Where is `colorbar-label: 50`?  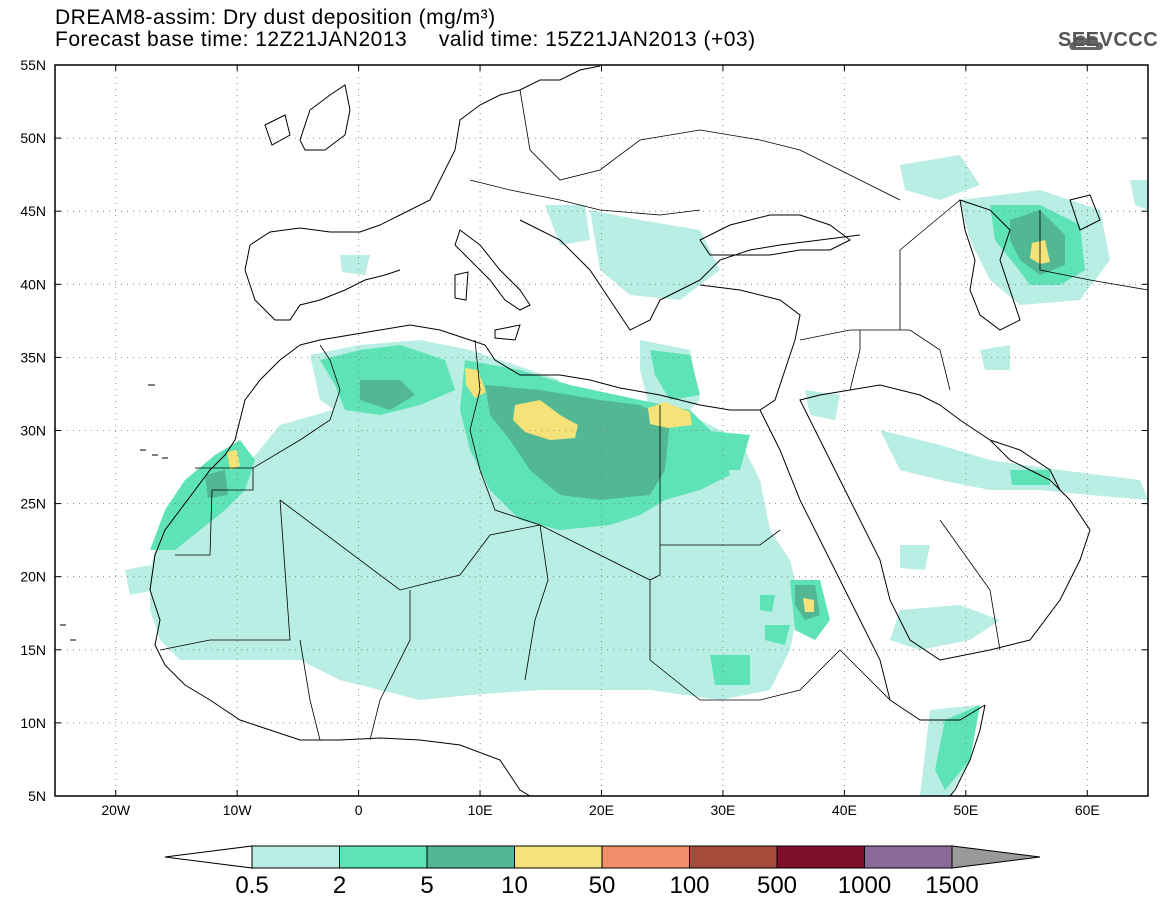
colorbar-label: 50 is located at coordinates (602, 885).